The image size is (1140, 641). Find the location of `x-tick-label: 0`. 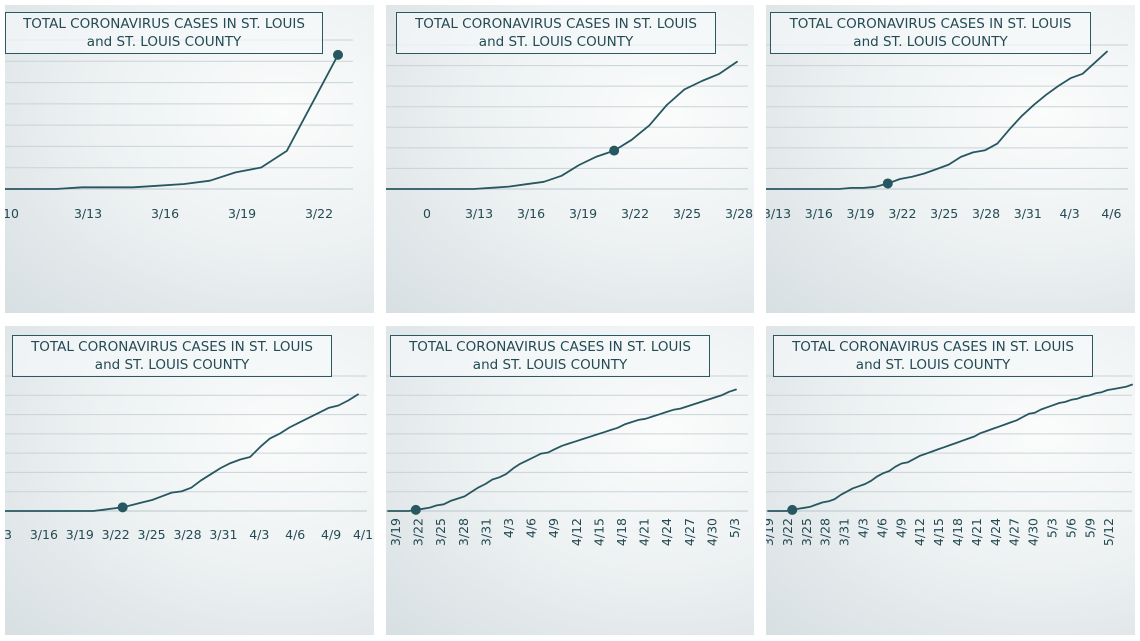

x-tick-label: 0 is located at coordinates (427, 213).